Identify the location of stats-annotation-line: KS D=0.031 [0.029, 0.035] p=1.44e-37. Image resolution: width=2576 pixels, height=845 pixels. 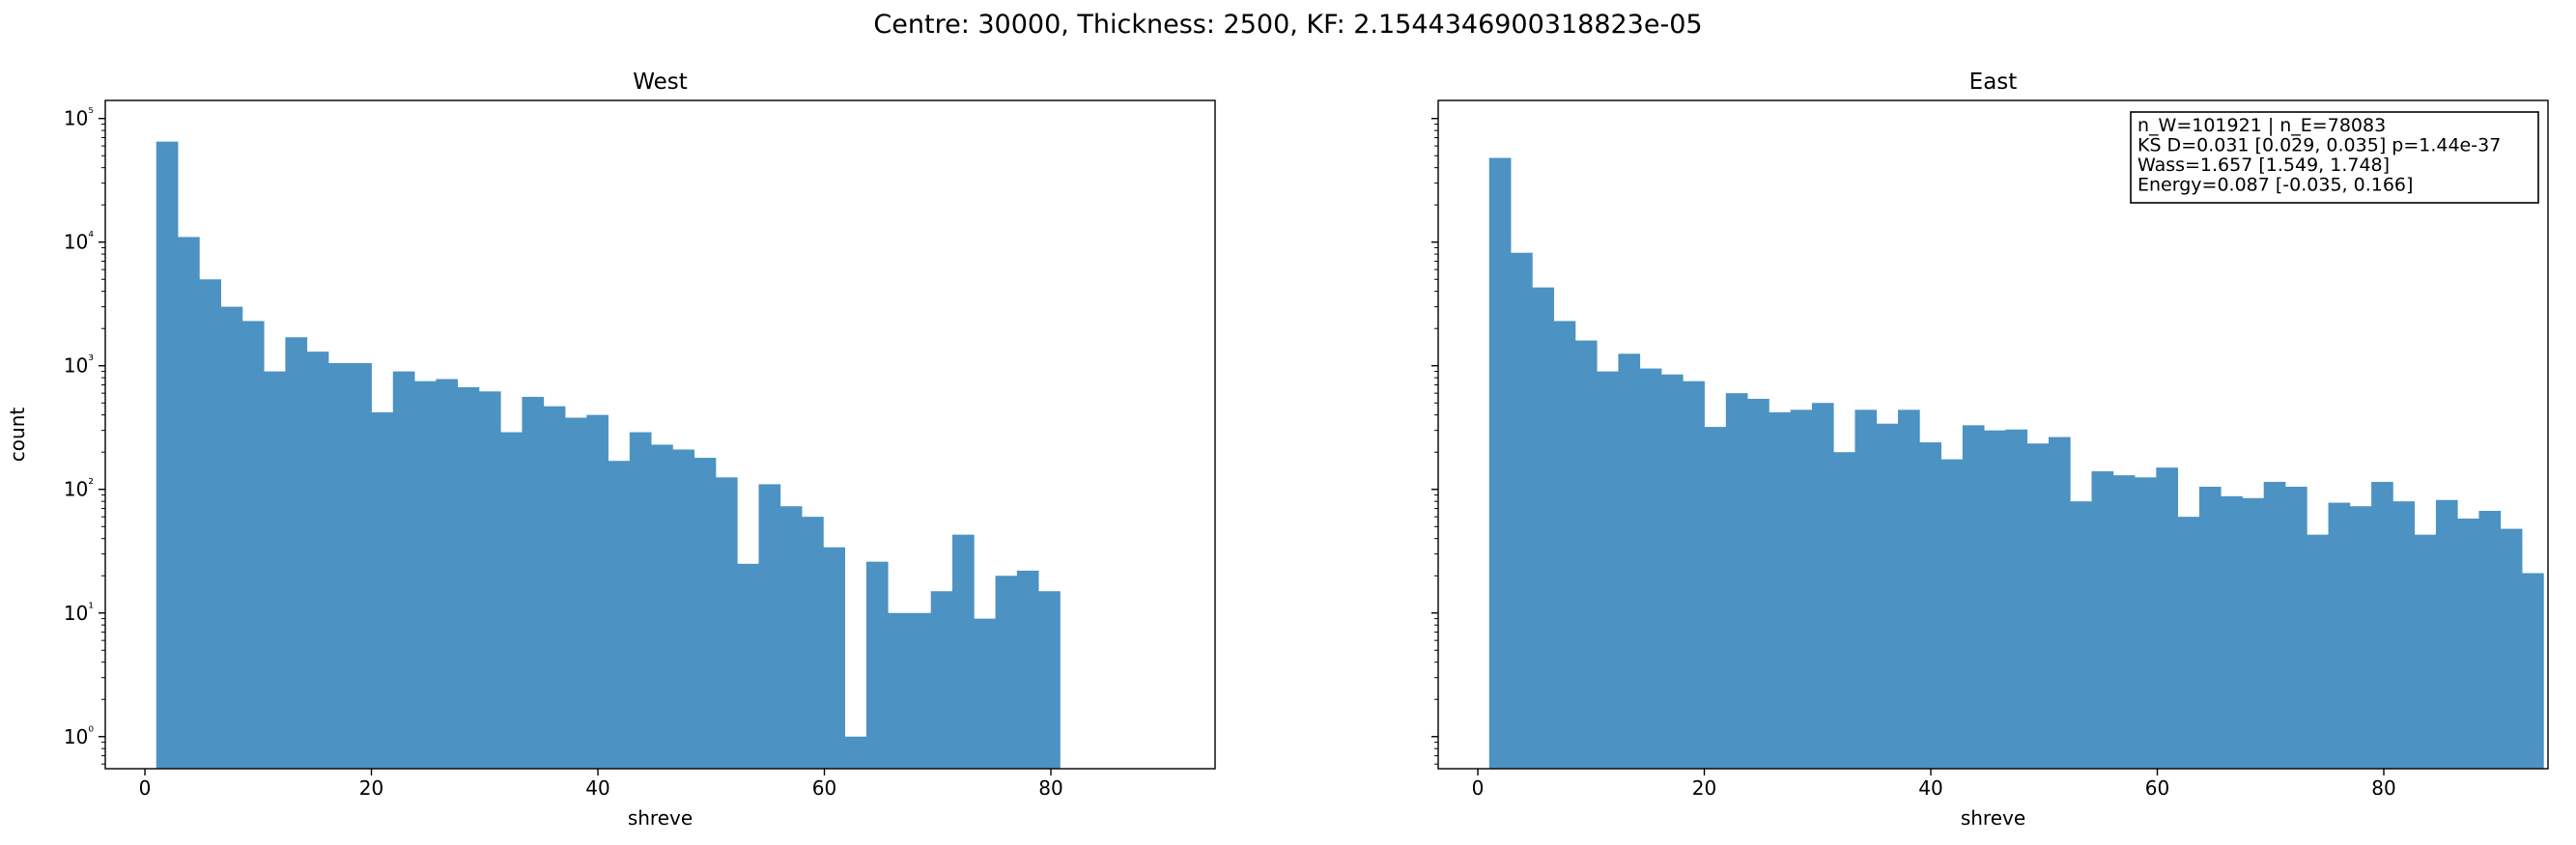
(2319, 145).